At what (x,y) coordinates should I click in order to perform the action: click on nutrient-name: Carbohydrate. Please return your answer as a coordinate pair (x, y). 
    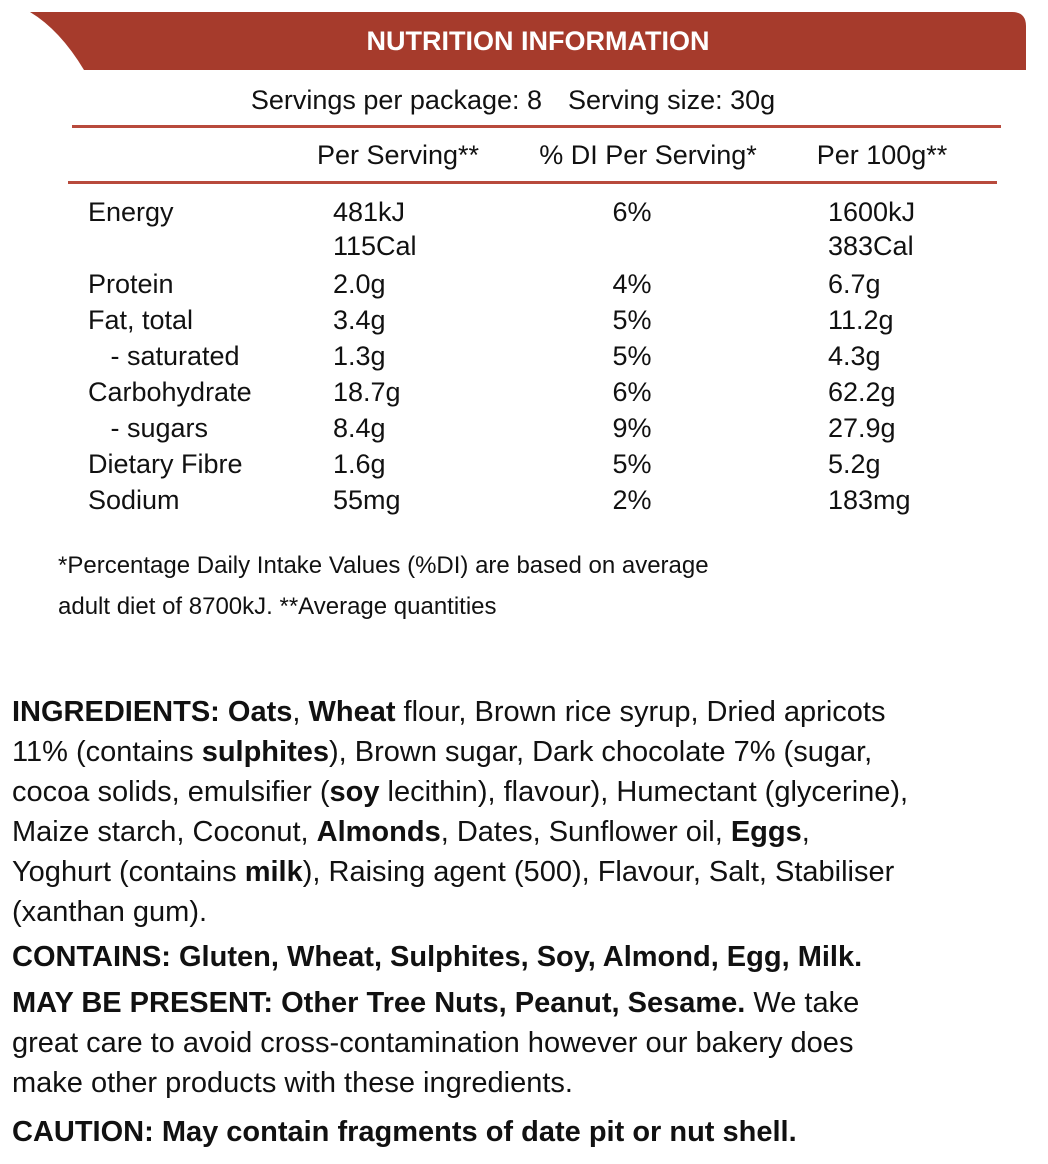
    Looking at the image, I should click on (170, 392).